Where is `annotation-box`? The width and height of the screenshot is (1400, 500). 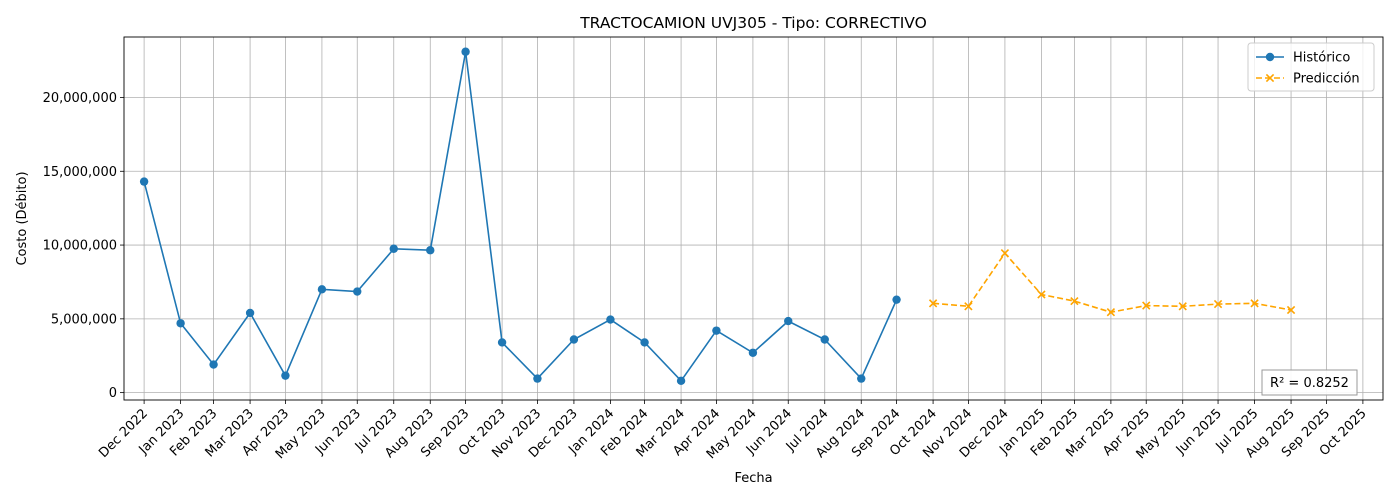 annotation-box is located at coordinates (1309, 382).